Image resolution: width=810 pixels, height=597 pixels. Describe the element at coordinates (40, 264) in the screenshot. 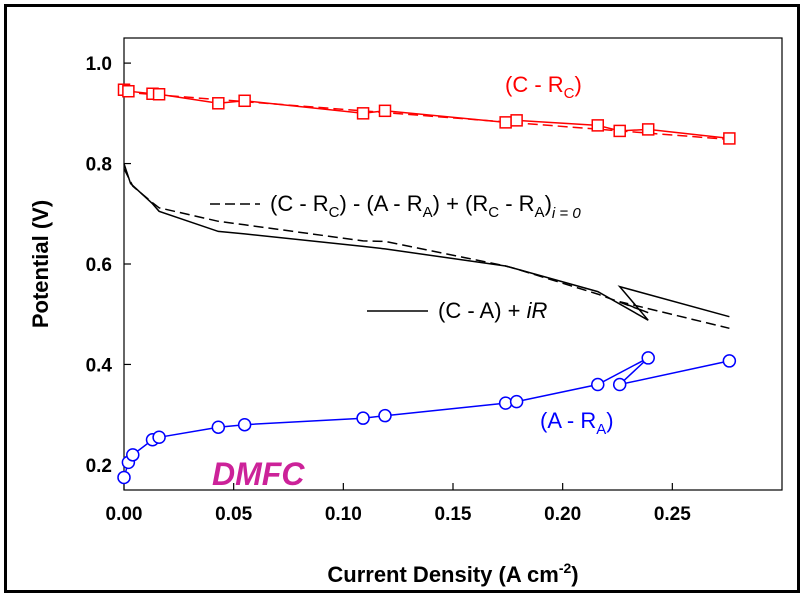

I see `y-axis-title: Potential (V)` at that location.